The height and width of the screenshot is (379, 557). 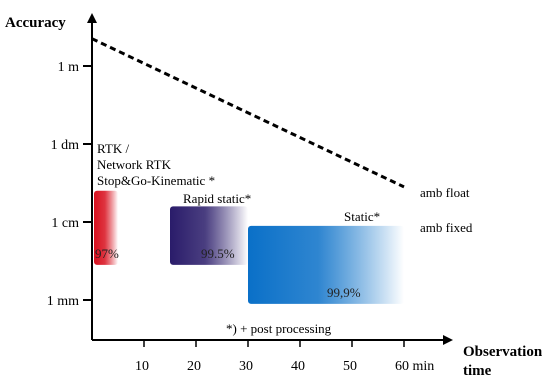 I want to click on method-label-rtk-2: Network RTK, so click(x=134, y=164).